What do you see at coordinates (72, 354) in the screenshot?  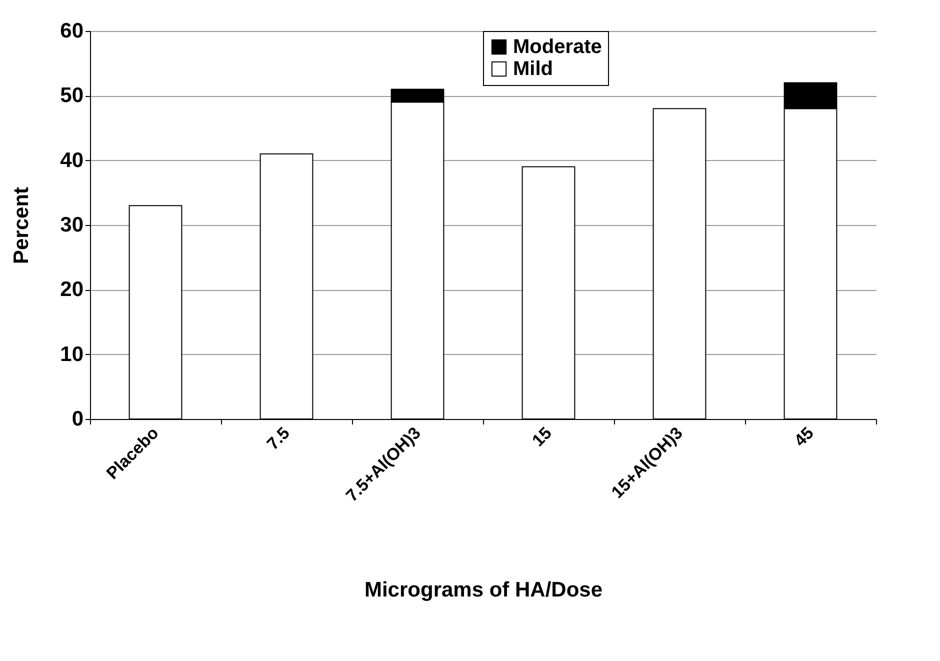 I see `y-tick-label: 10` at bounding box center [72, 354].